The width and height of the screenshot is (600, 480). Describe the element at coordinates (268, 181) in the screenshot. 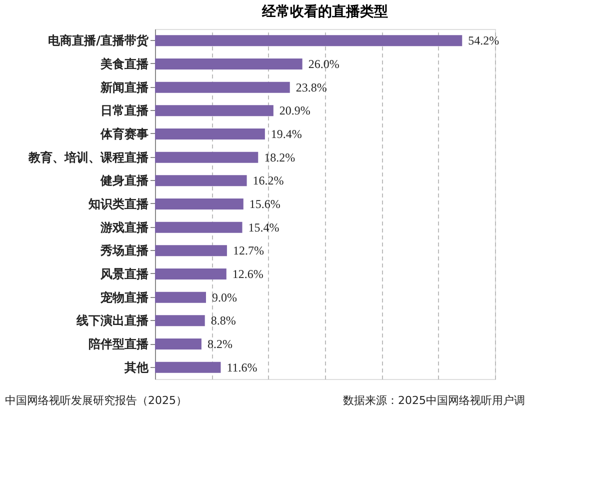

I see `data-label: 16.2%` at that location.